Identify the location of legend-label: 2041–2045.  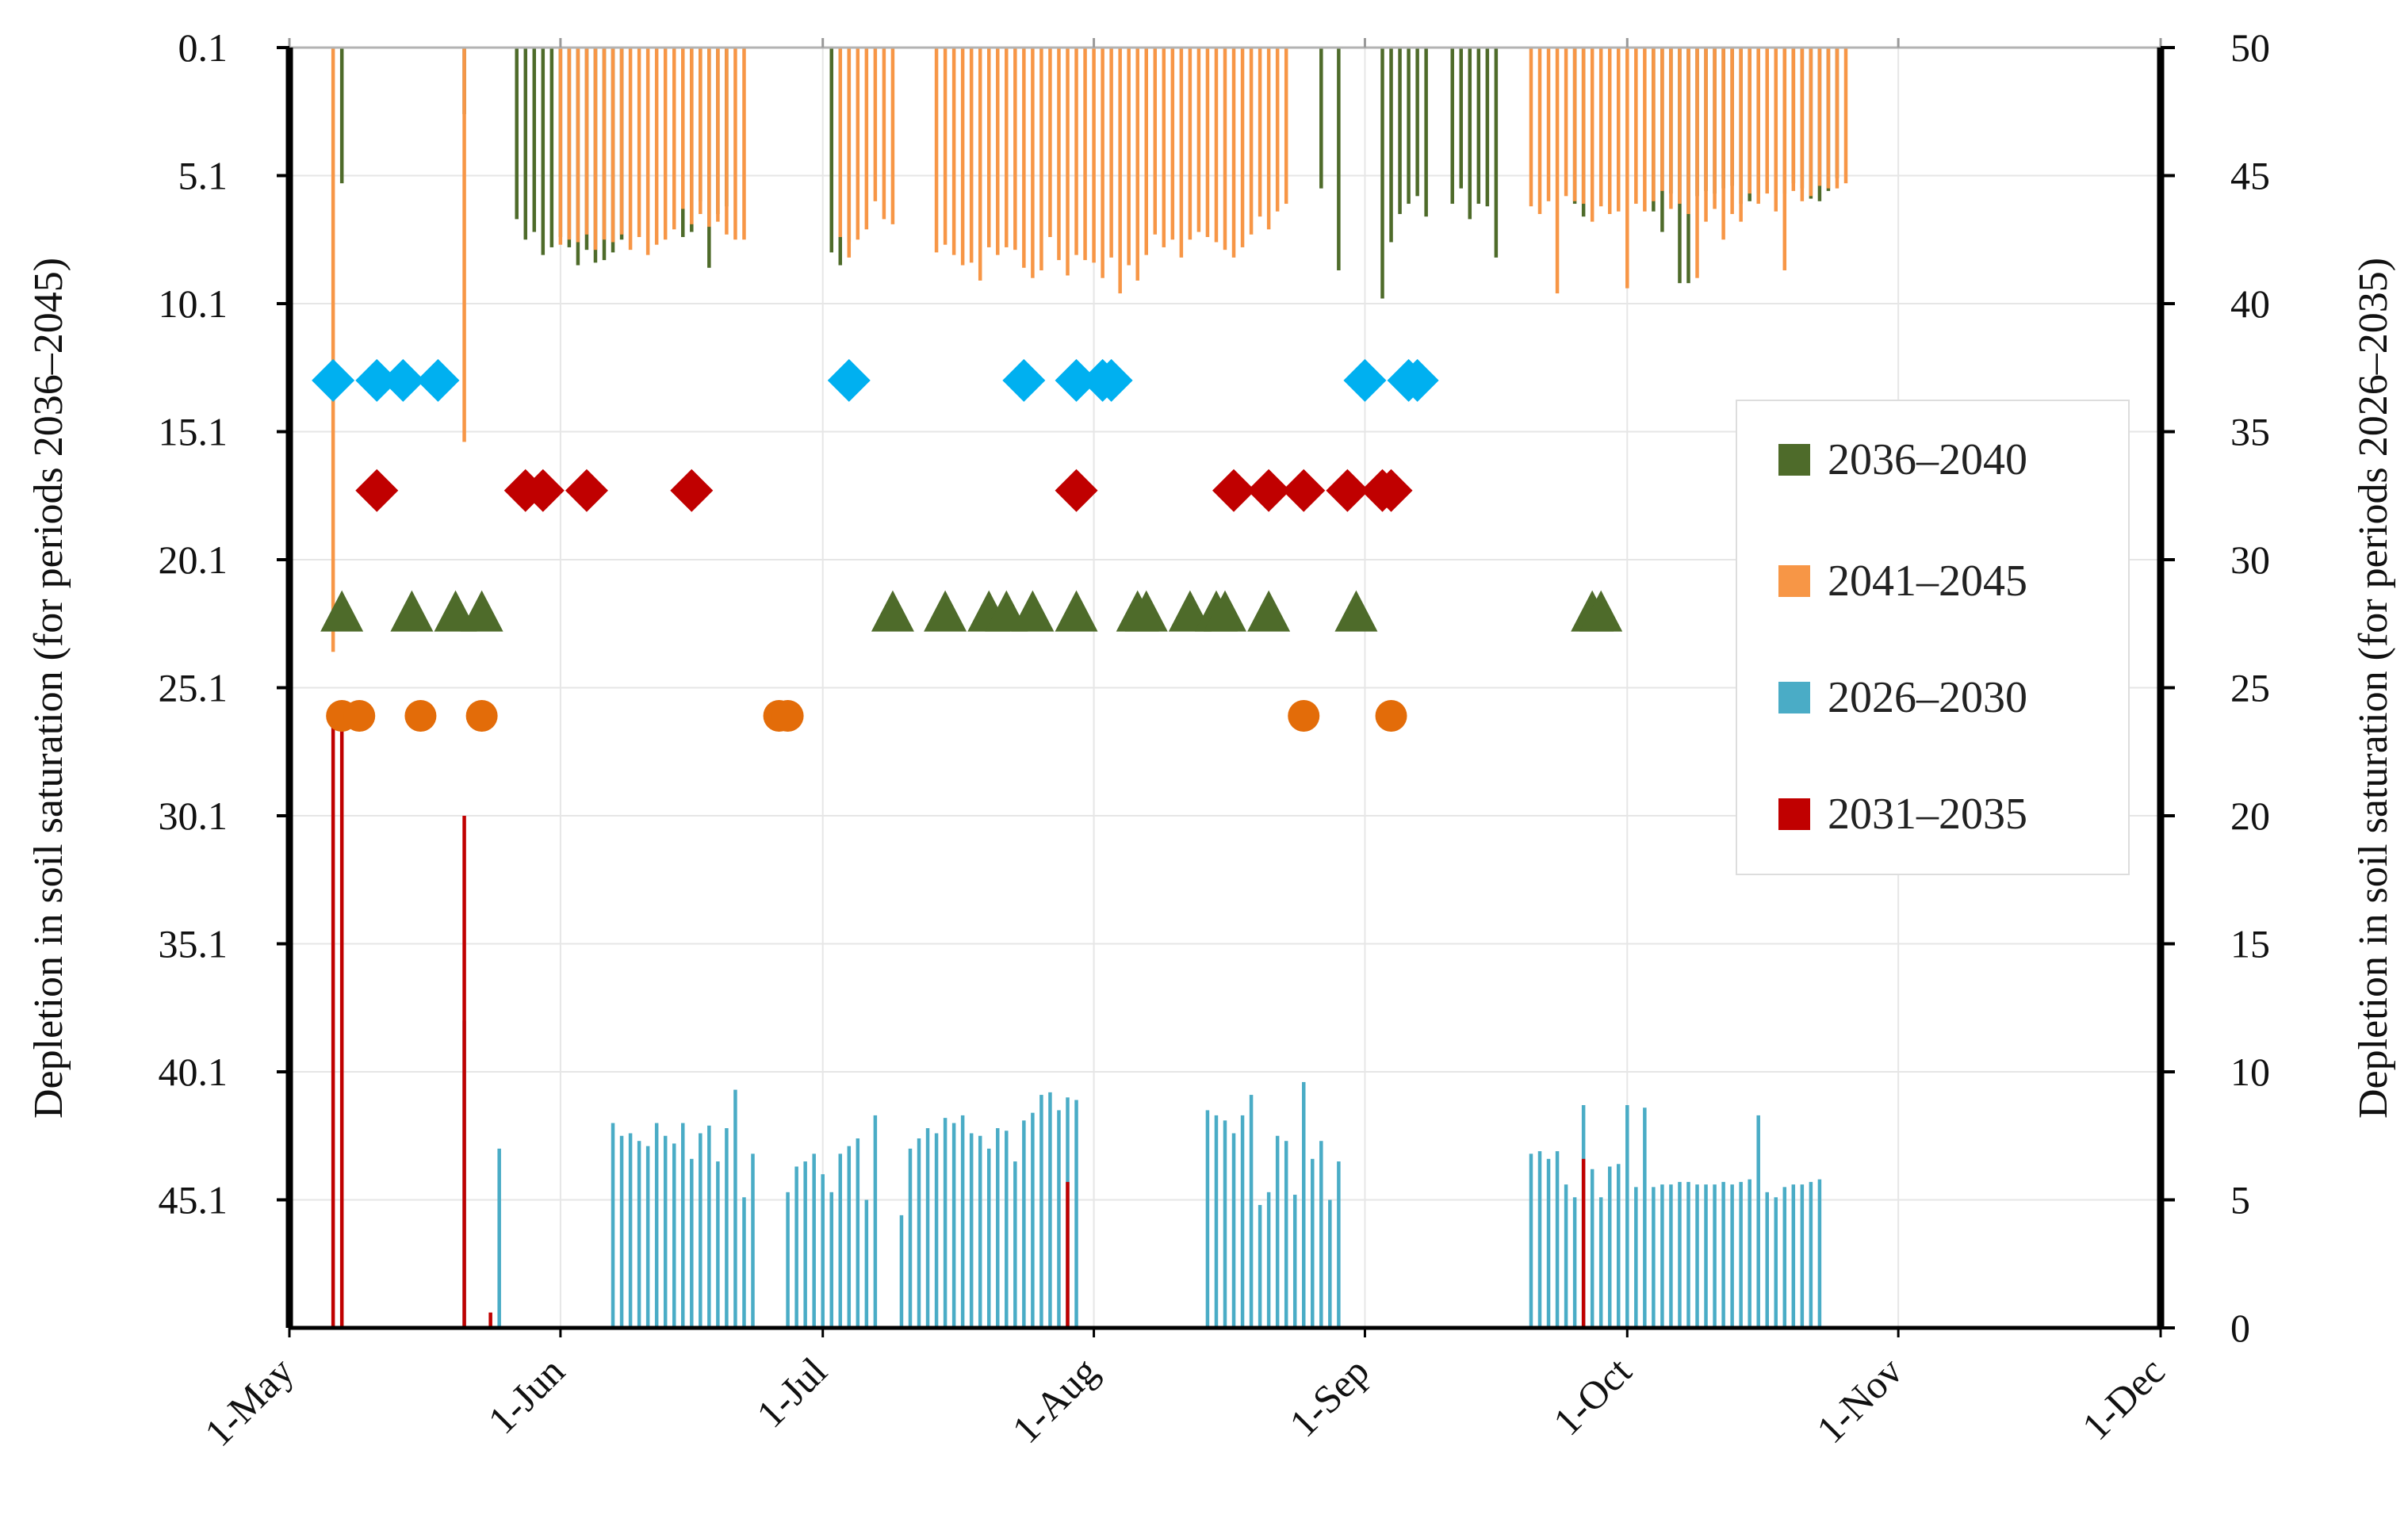
(1927, 581).